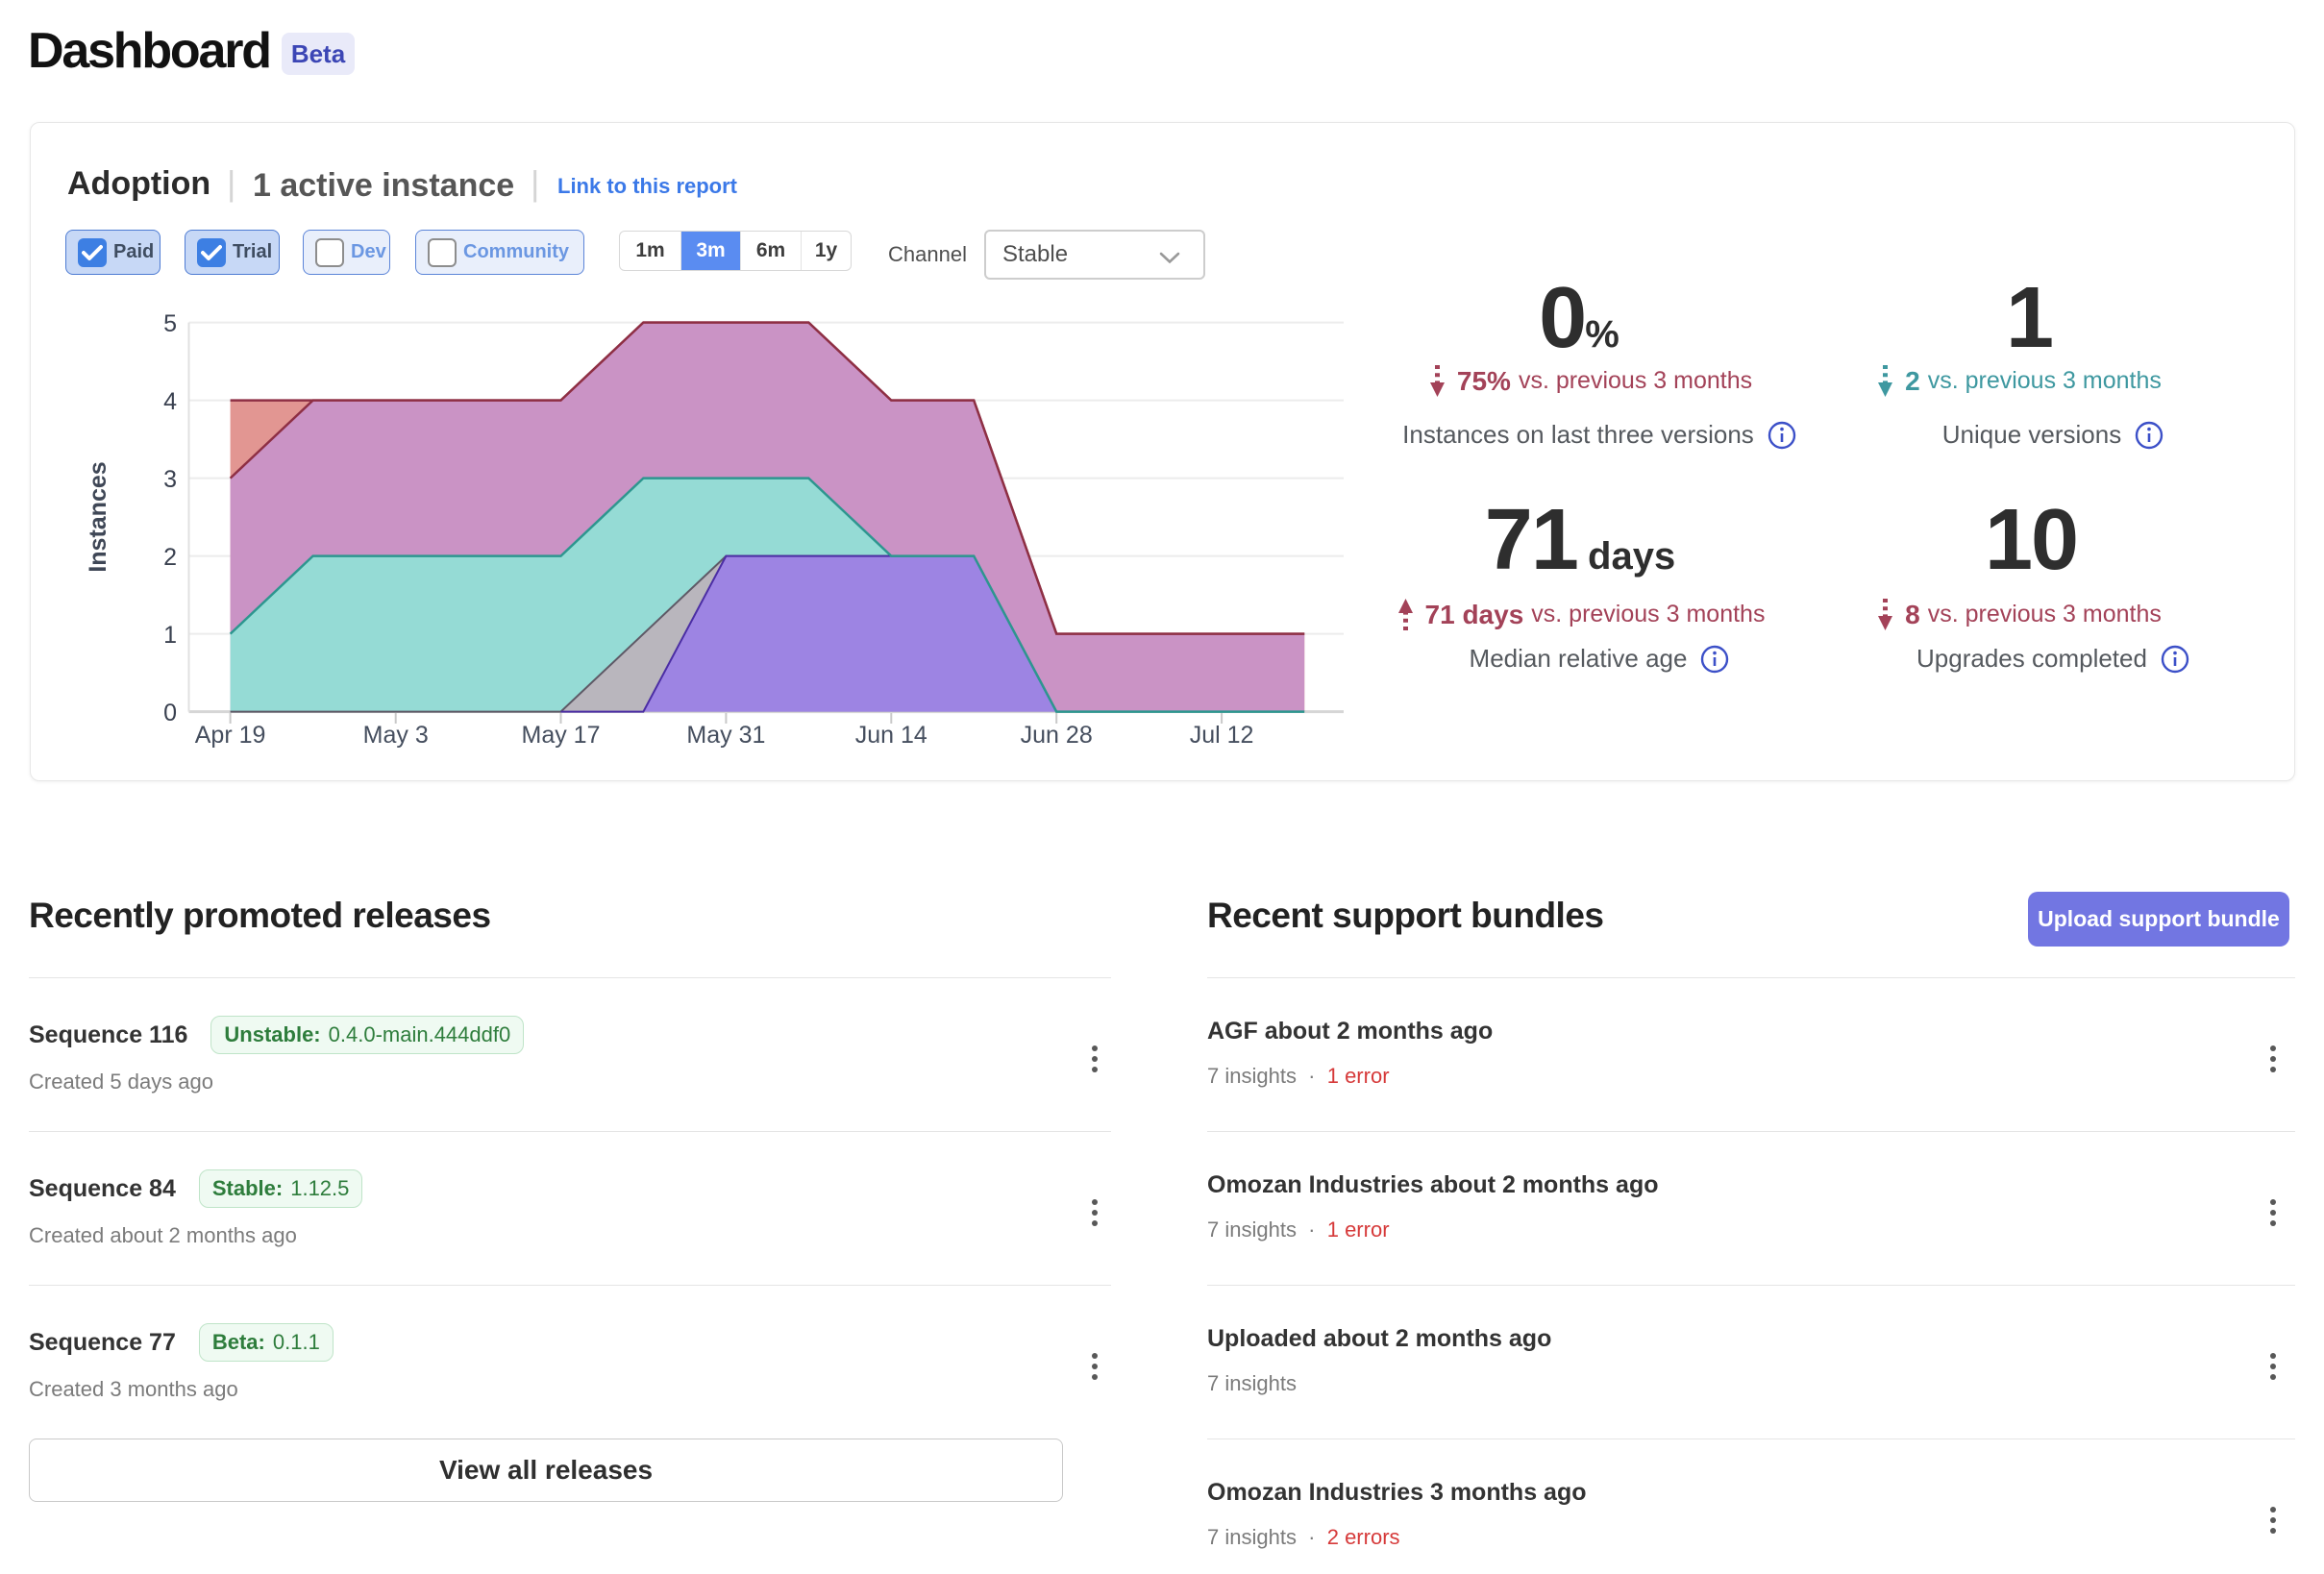  I want to click on svg-text: Instances, so click(98, 516).